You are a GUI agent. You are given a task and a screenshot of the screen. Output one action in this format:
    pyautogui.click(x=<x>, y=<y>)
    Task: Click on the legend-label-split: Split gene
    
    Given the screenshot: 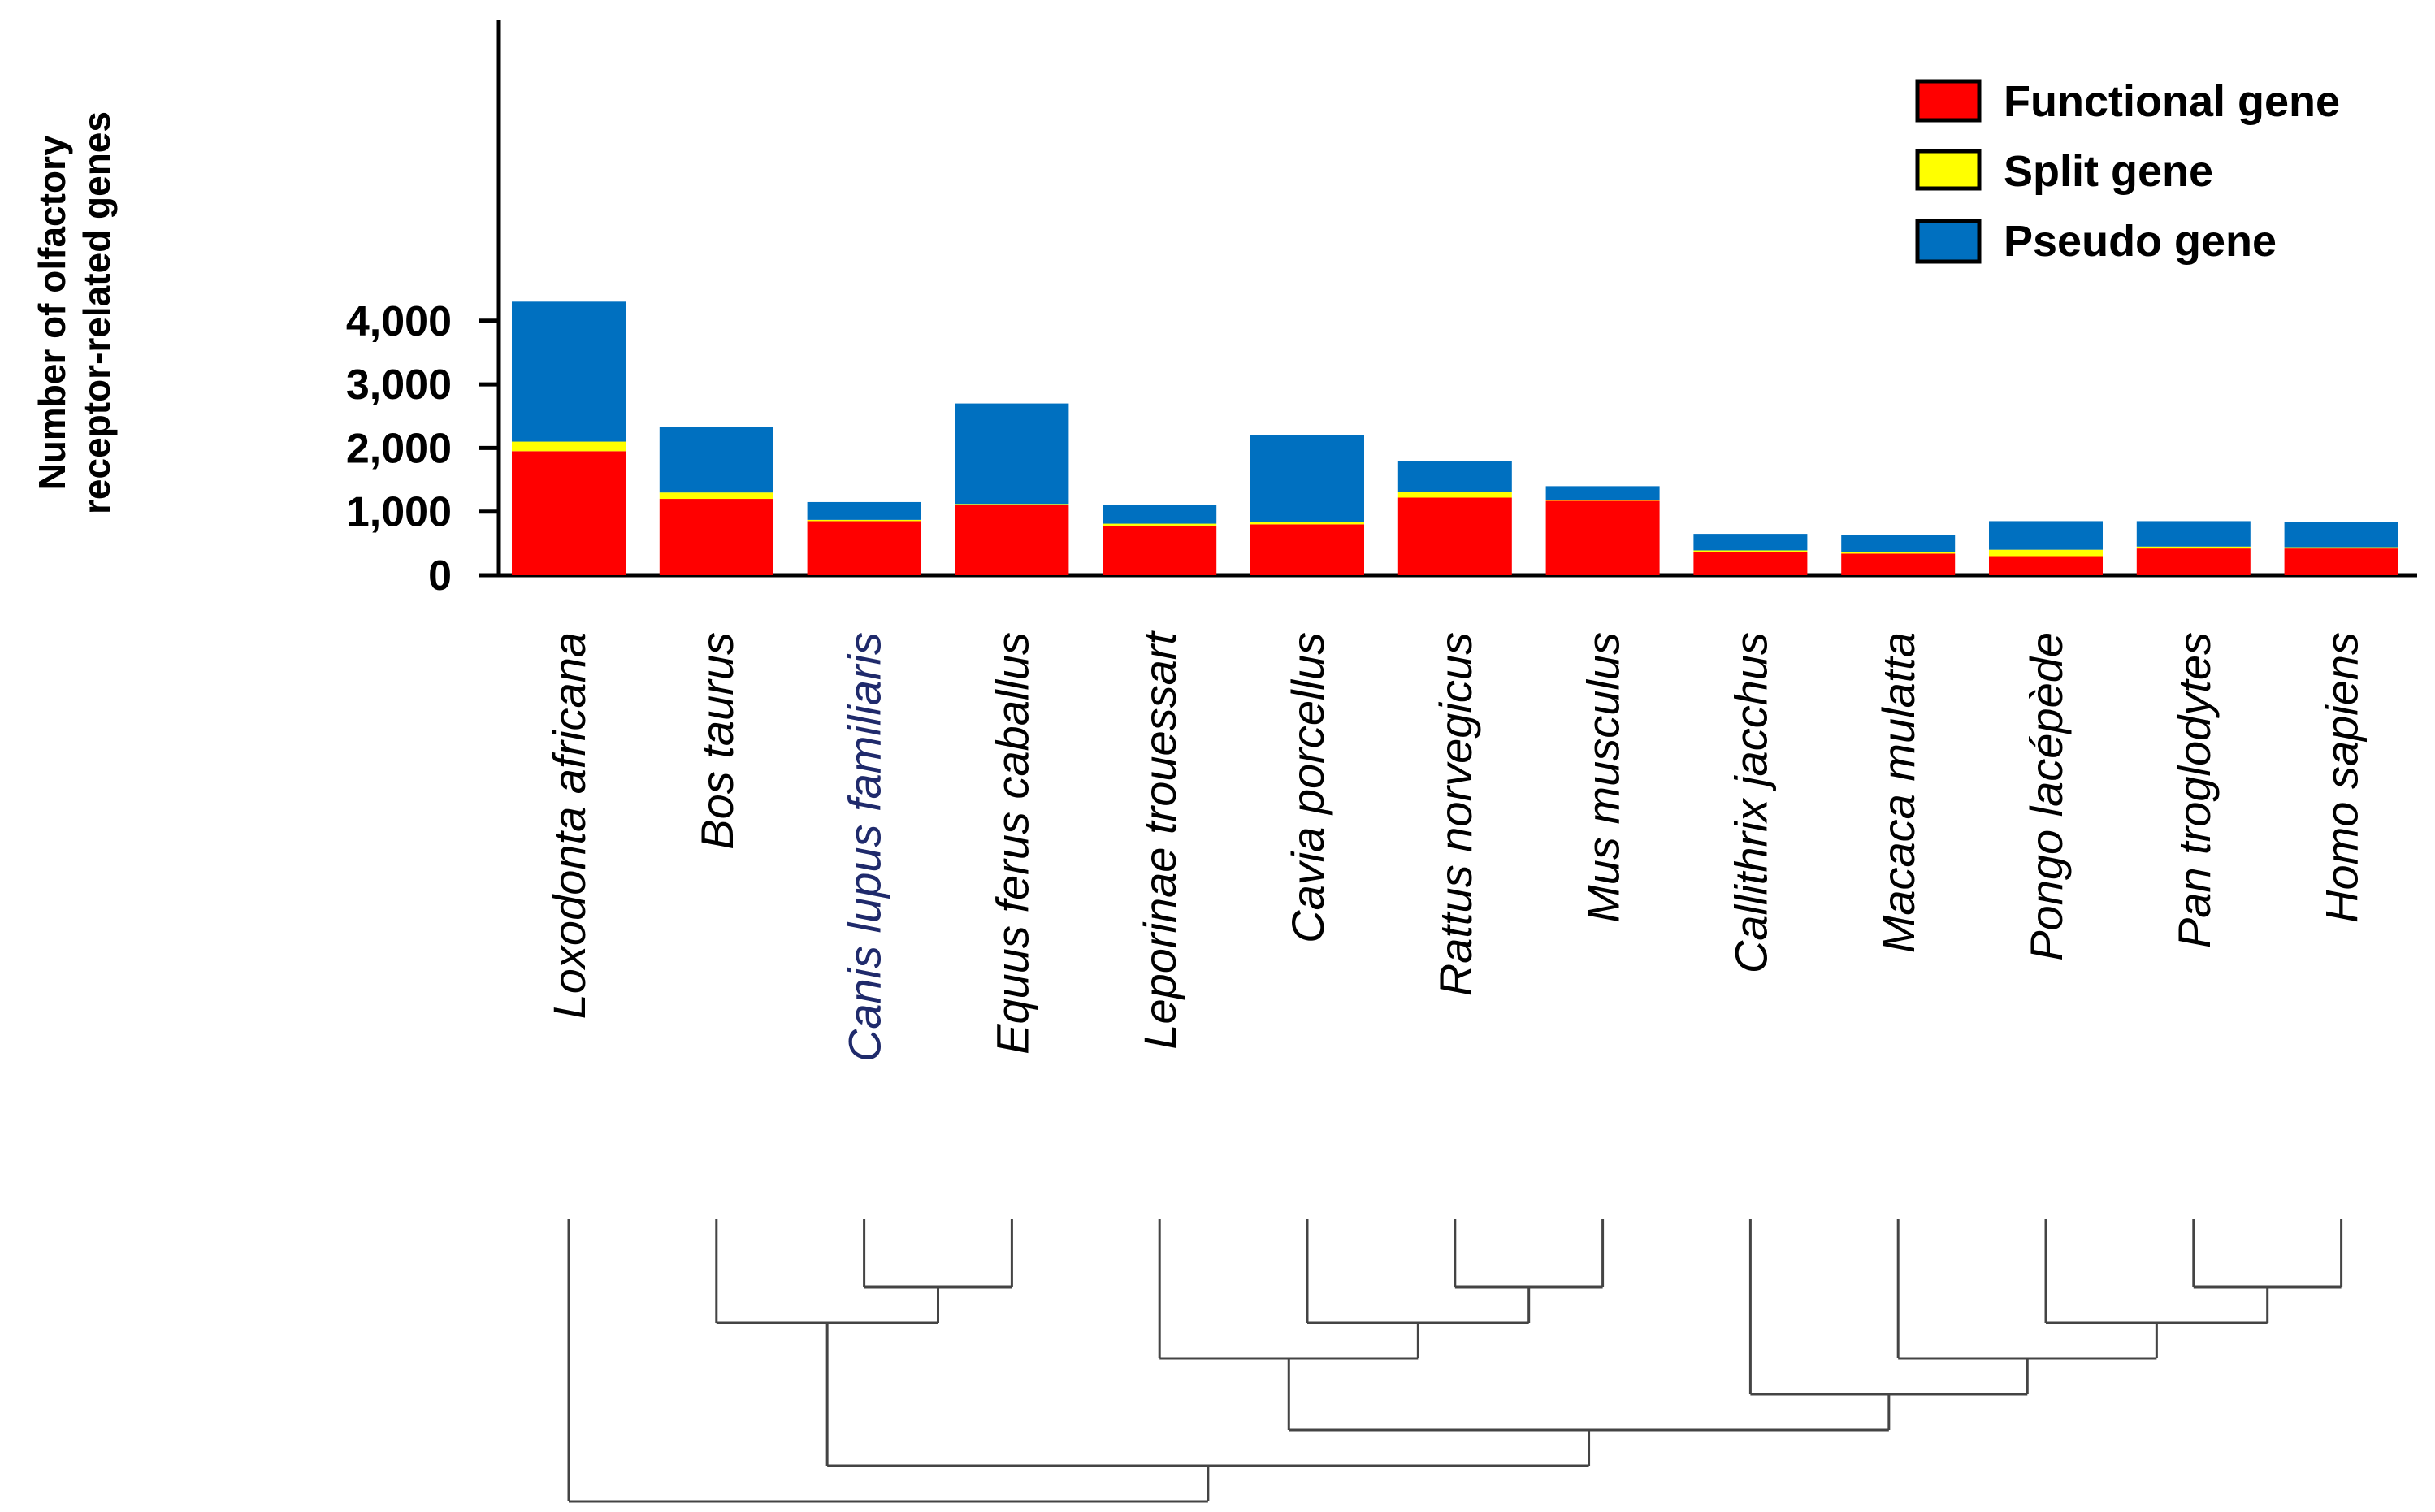 What is the action you would take?
    pyautogui.click(x=2108, y=171)
    